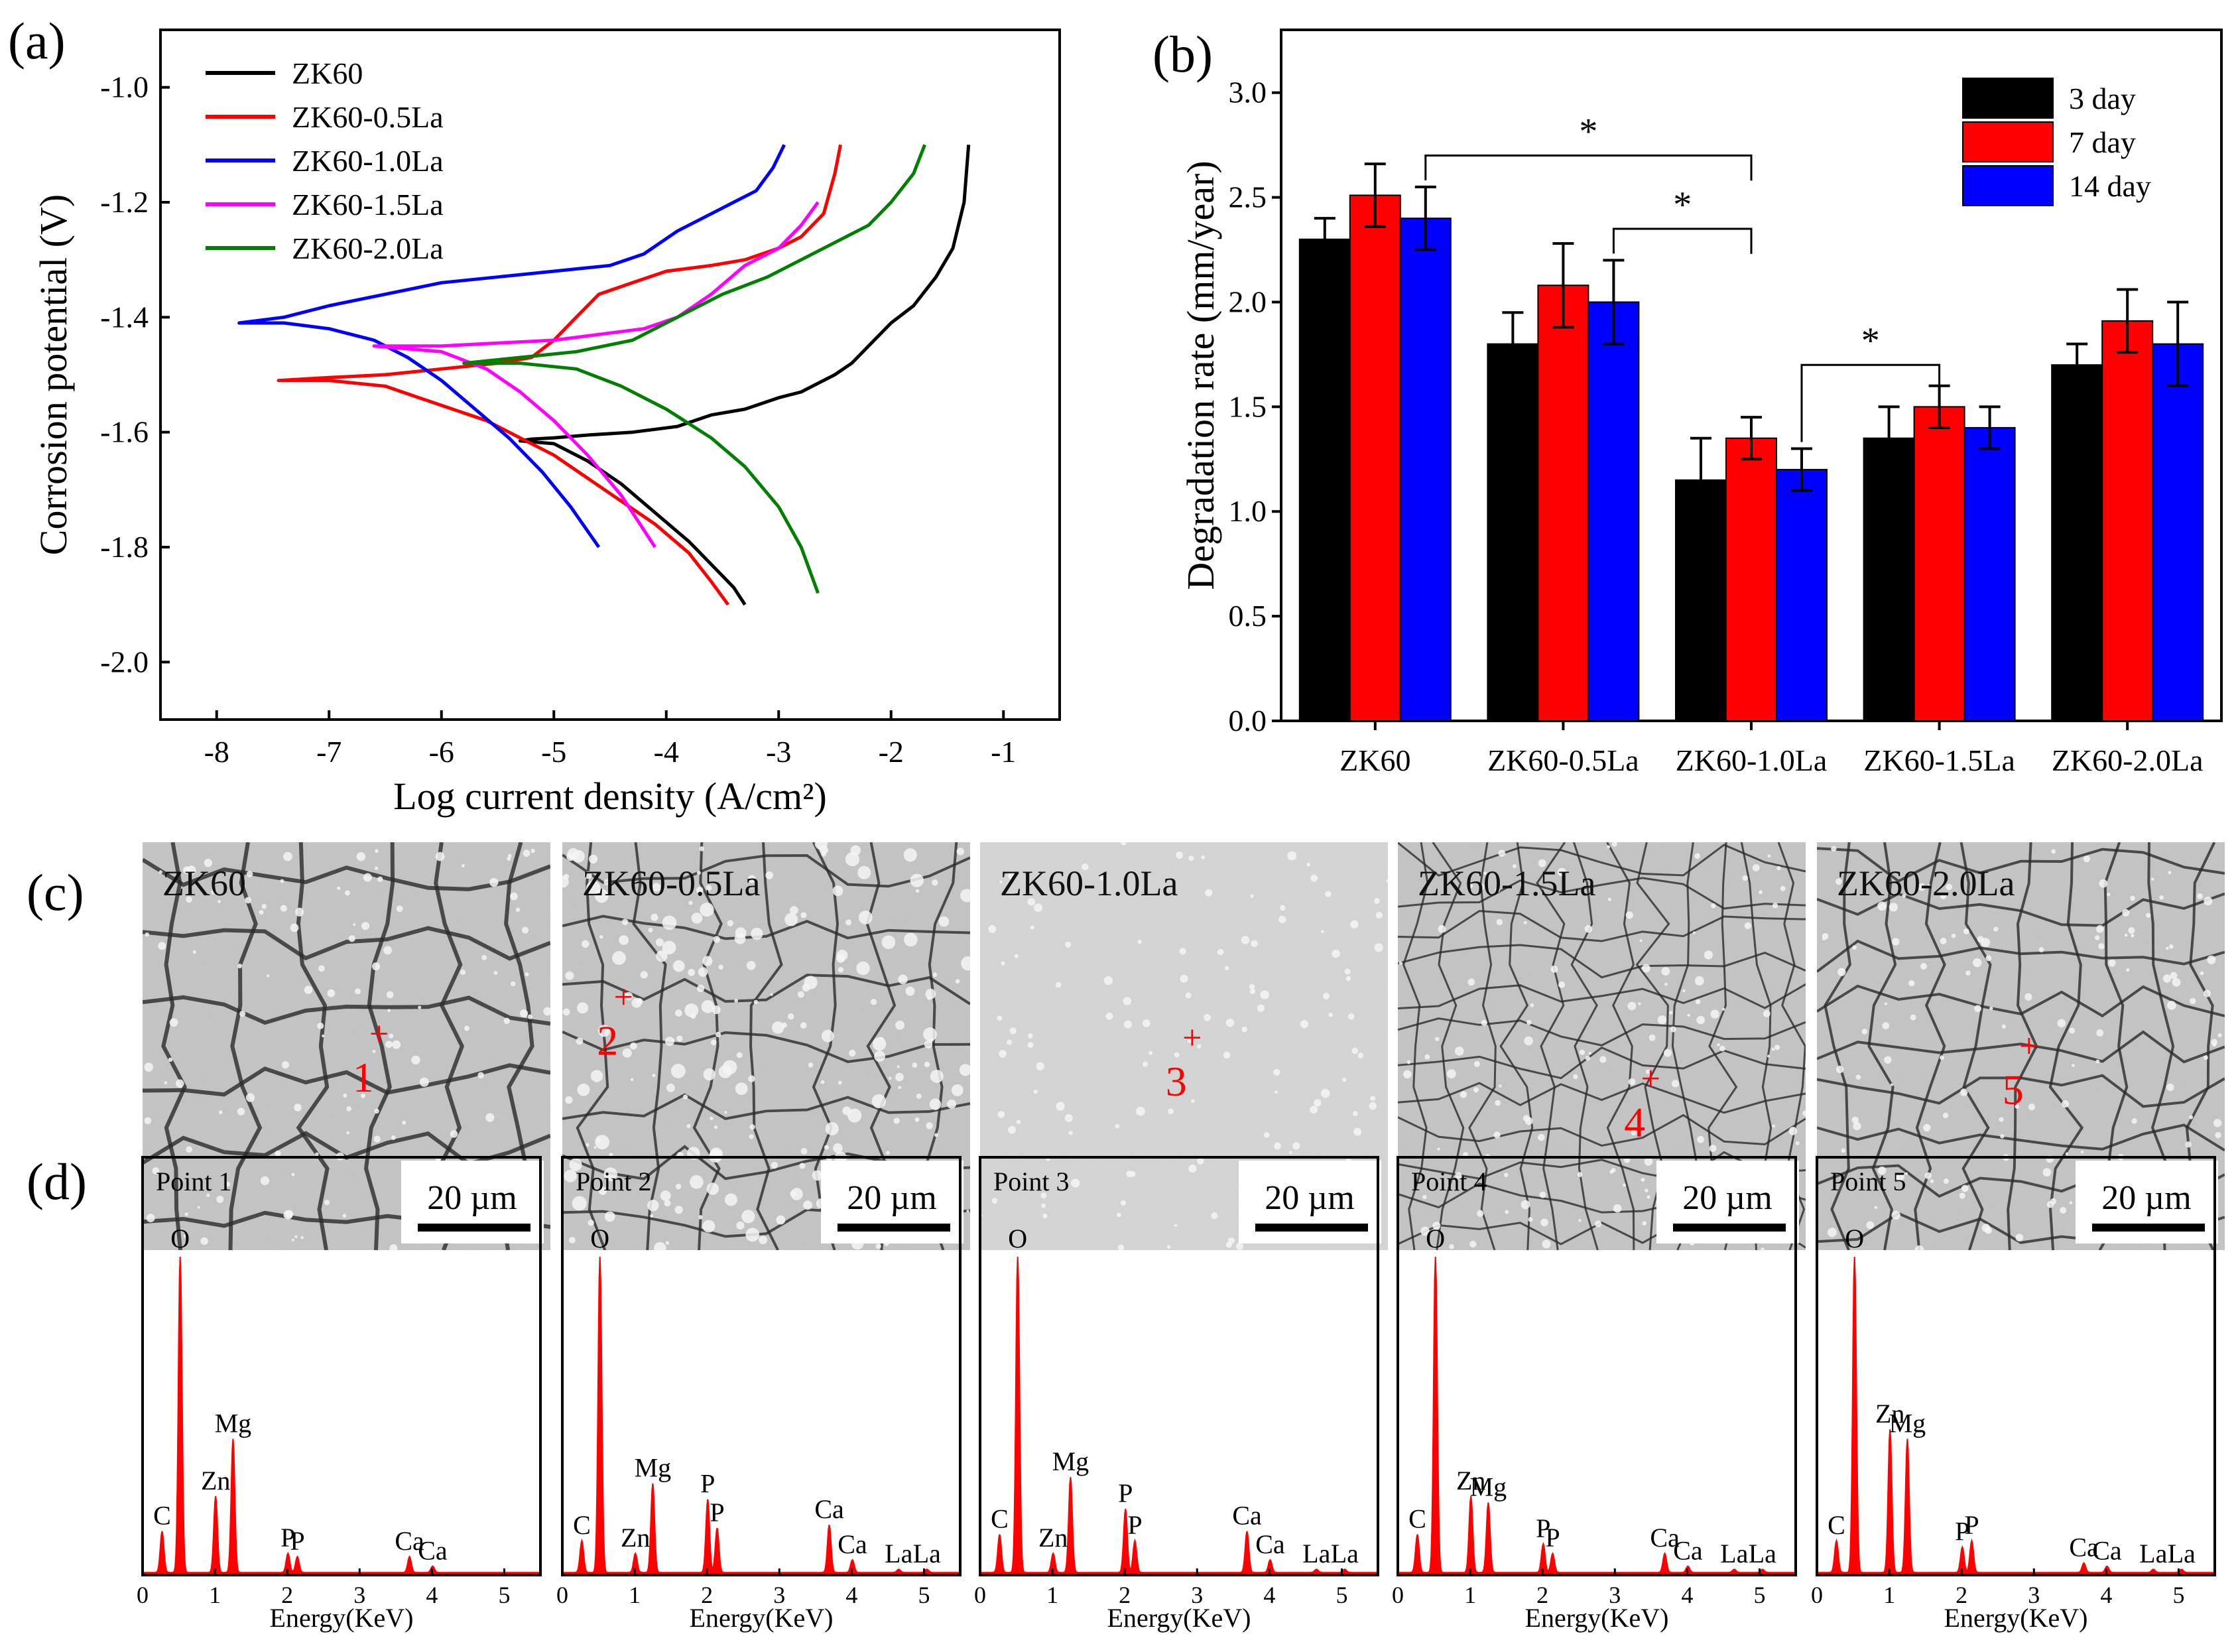  Describe the element at coordinates (1269, 1595) in the screenshot. I see `x-tick-label: 4` at that location.